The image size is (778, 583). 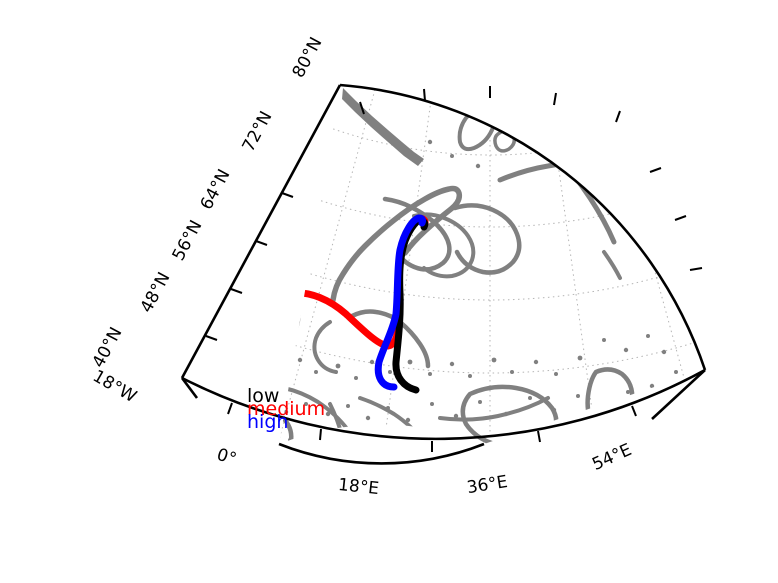 What do you see at coordinates (267, 422) in the screenshot?
I see `legend-item-high: high` at bounding box center [267, 422].